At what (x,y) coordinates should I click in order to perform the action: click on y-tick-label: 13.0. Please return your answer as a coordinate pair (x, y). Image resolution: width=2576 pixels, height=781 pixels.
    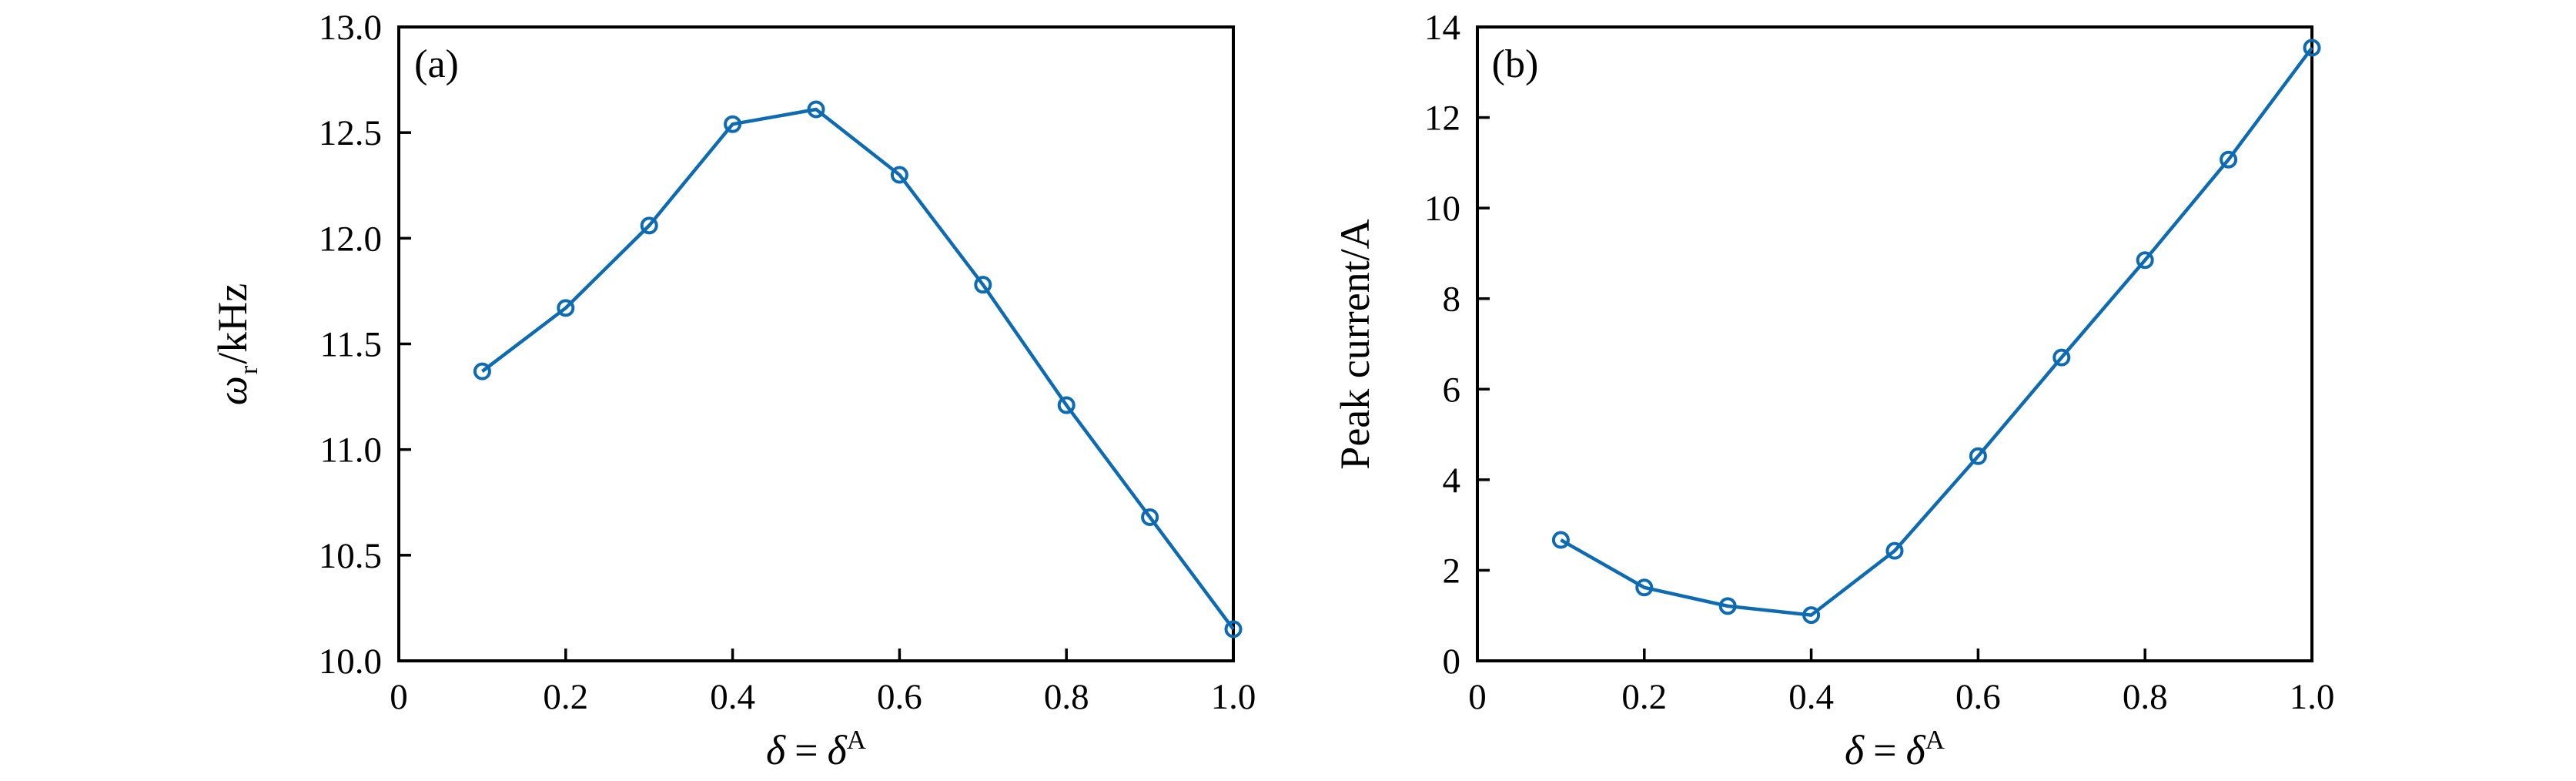
    Looking at the image, I should click on (351, 28).